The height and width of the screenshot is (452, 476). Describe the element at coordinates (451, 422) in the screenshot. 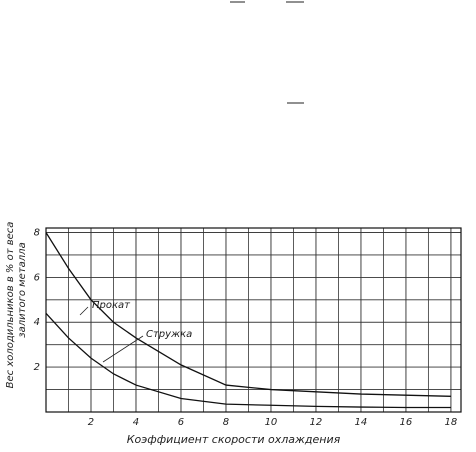

I see `x-tick-label: 18` at that location.